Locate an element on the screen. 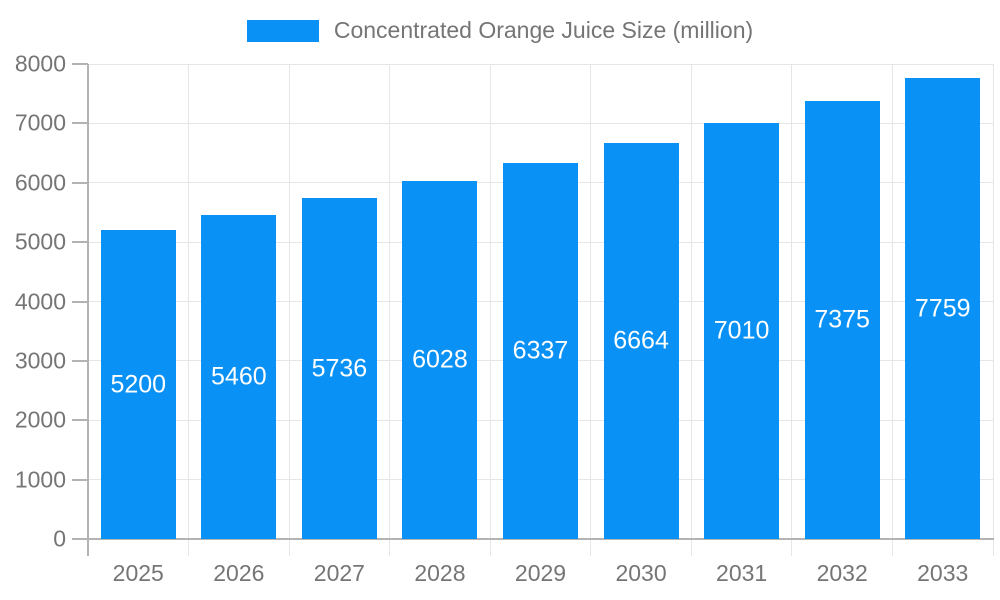  bar: 5736 is located at coordinates (339, 368).